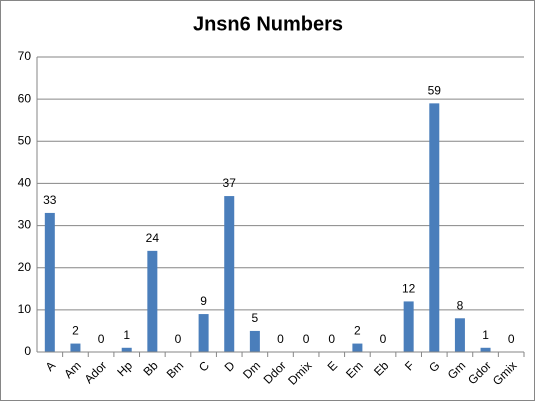 The height and width of the screenshot is (401, 535). Describe the element at coordinates (25, 98) in the screenshot. I see `y-tick-label: 60` at that location.